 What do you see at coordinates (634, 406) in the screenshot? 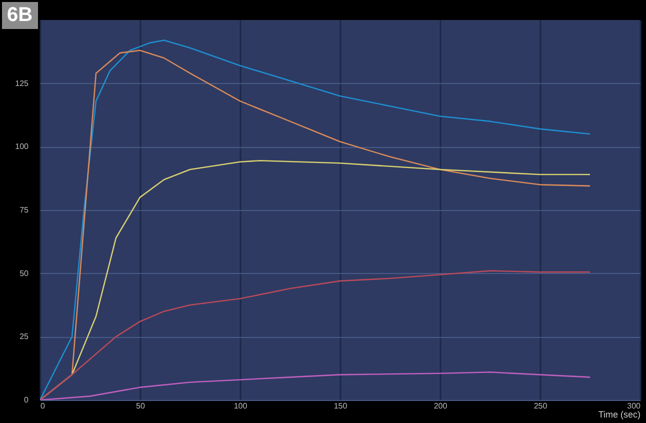
I see `x-tick-label: 300` at bounding box center [634, 406].